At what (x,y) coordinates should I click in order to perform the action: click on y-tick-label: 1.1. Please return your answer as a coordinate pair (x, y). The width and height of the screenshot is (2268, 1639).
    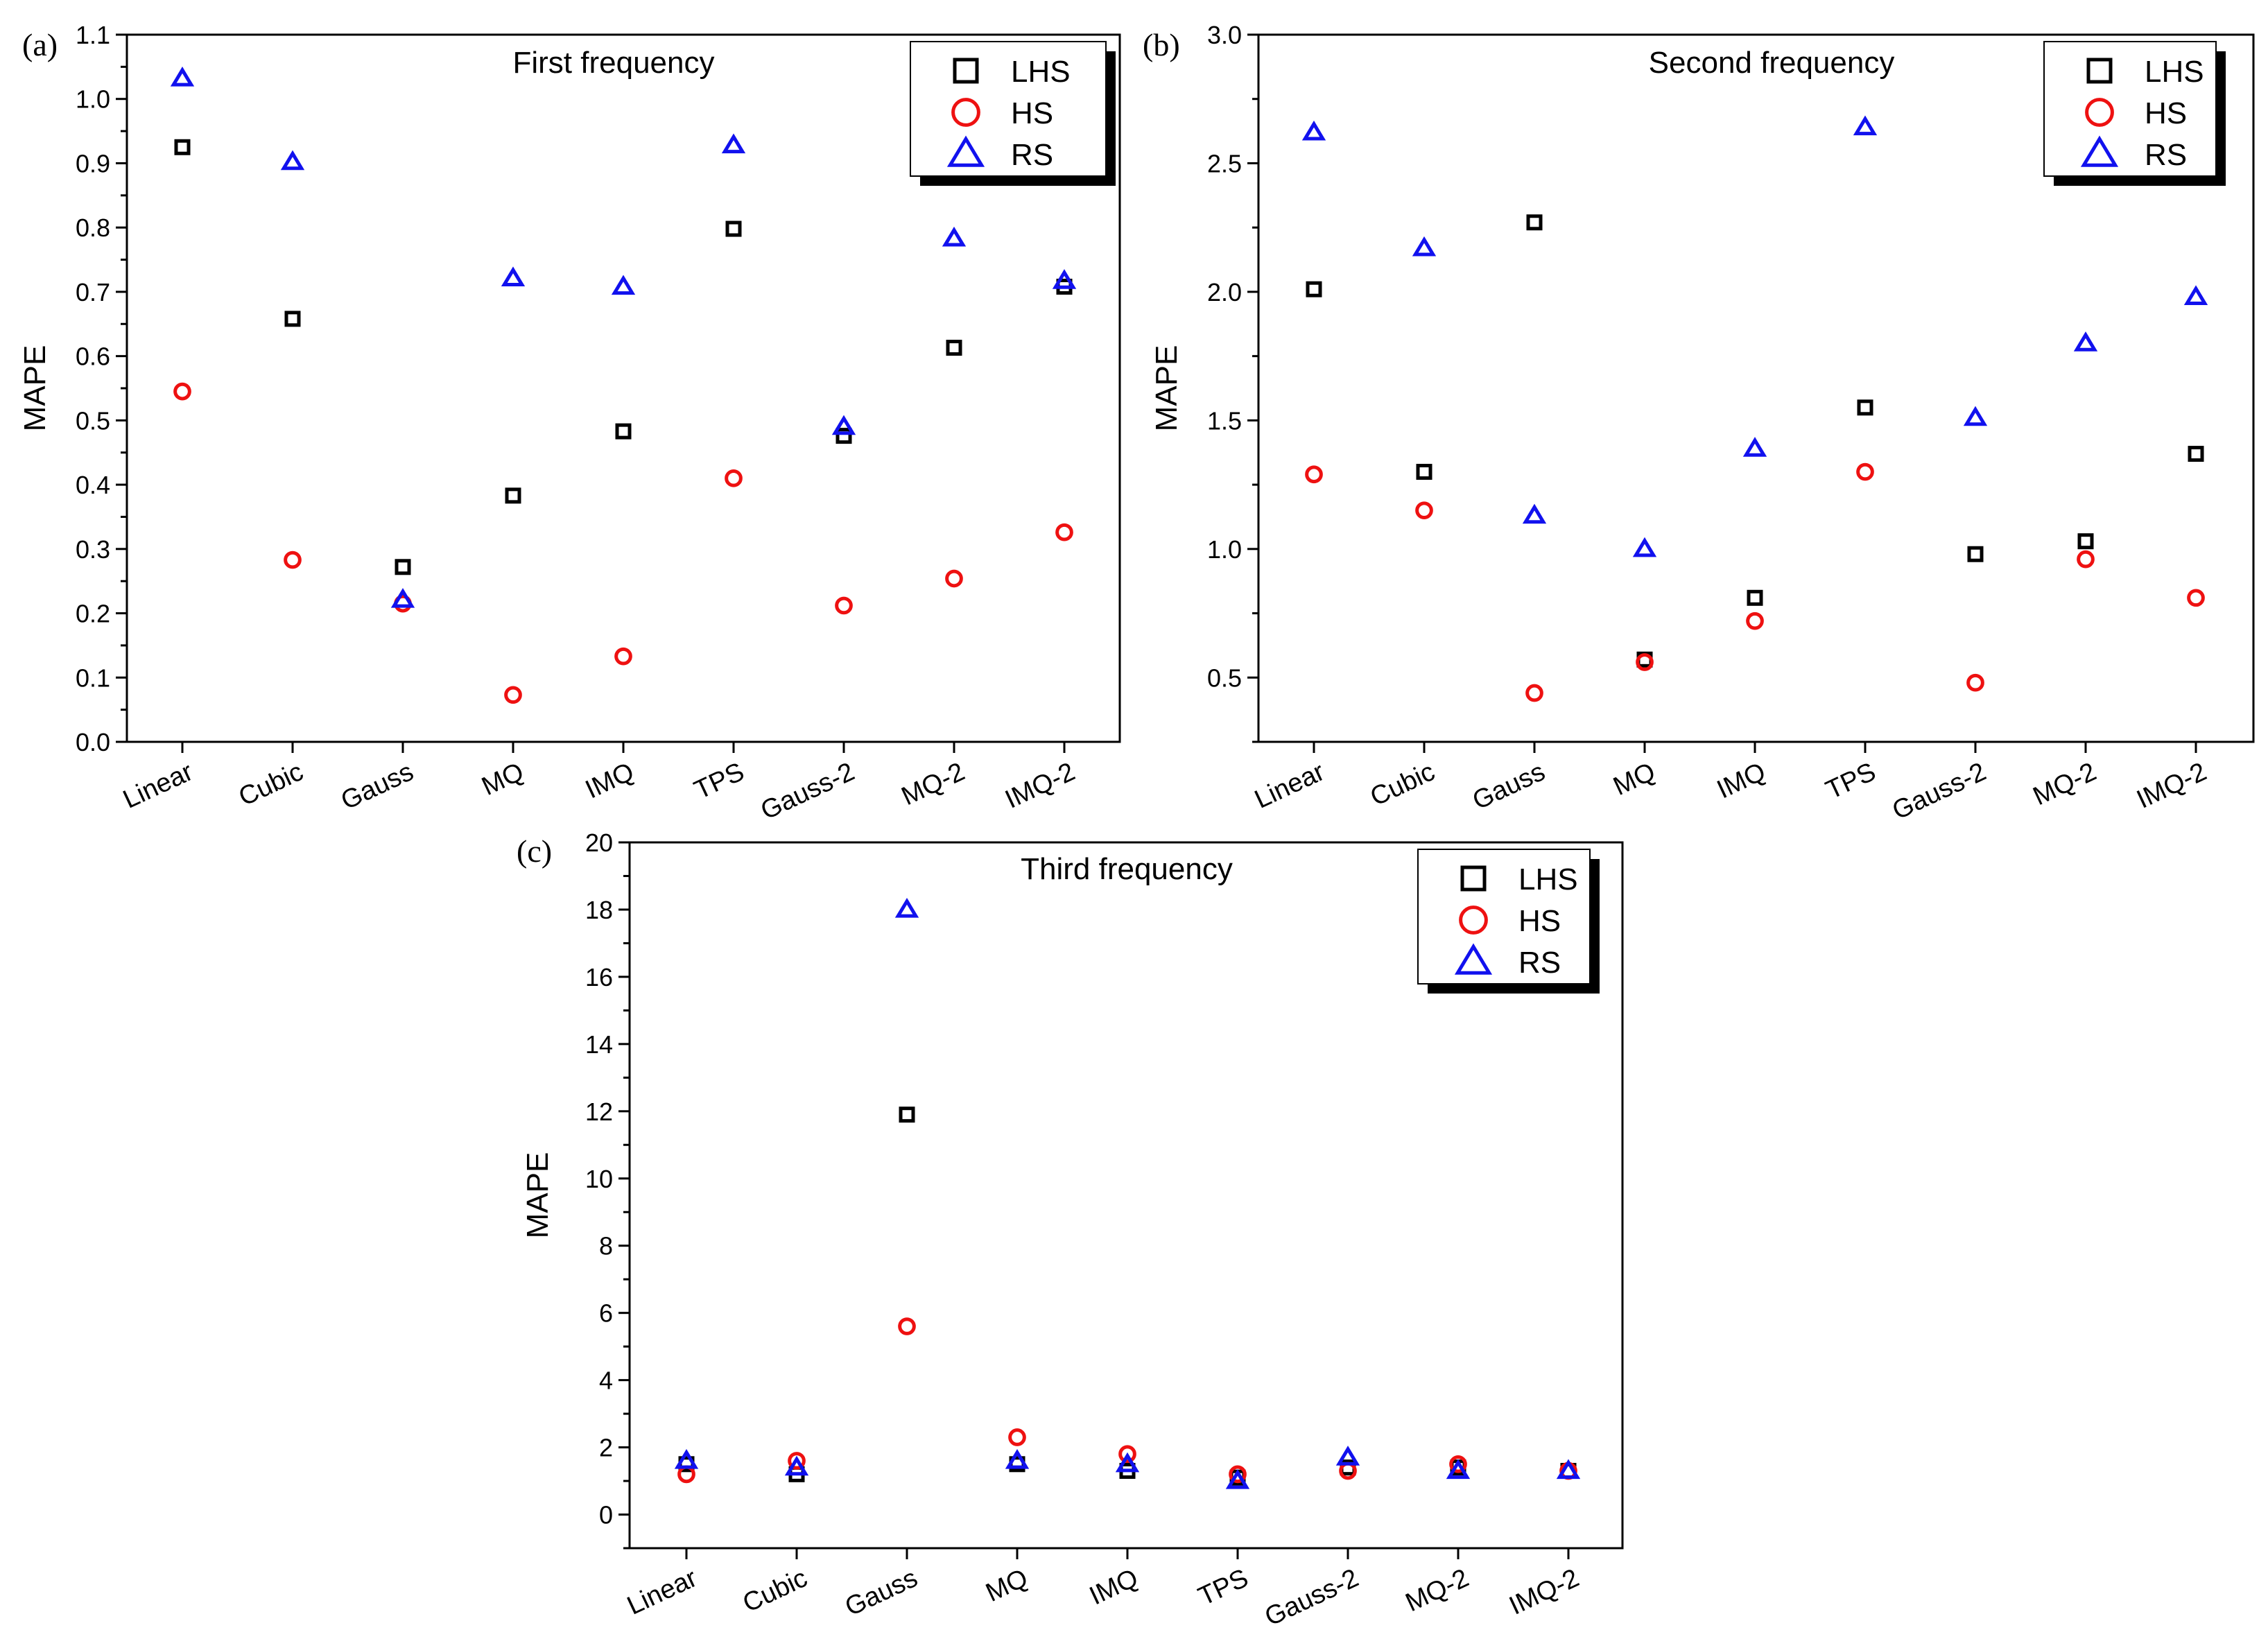
    Looking at the image, I should click on (93, 35).